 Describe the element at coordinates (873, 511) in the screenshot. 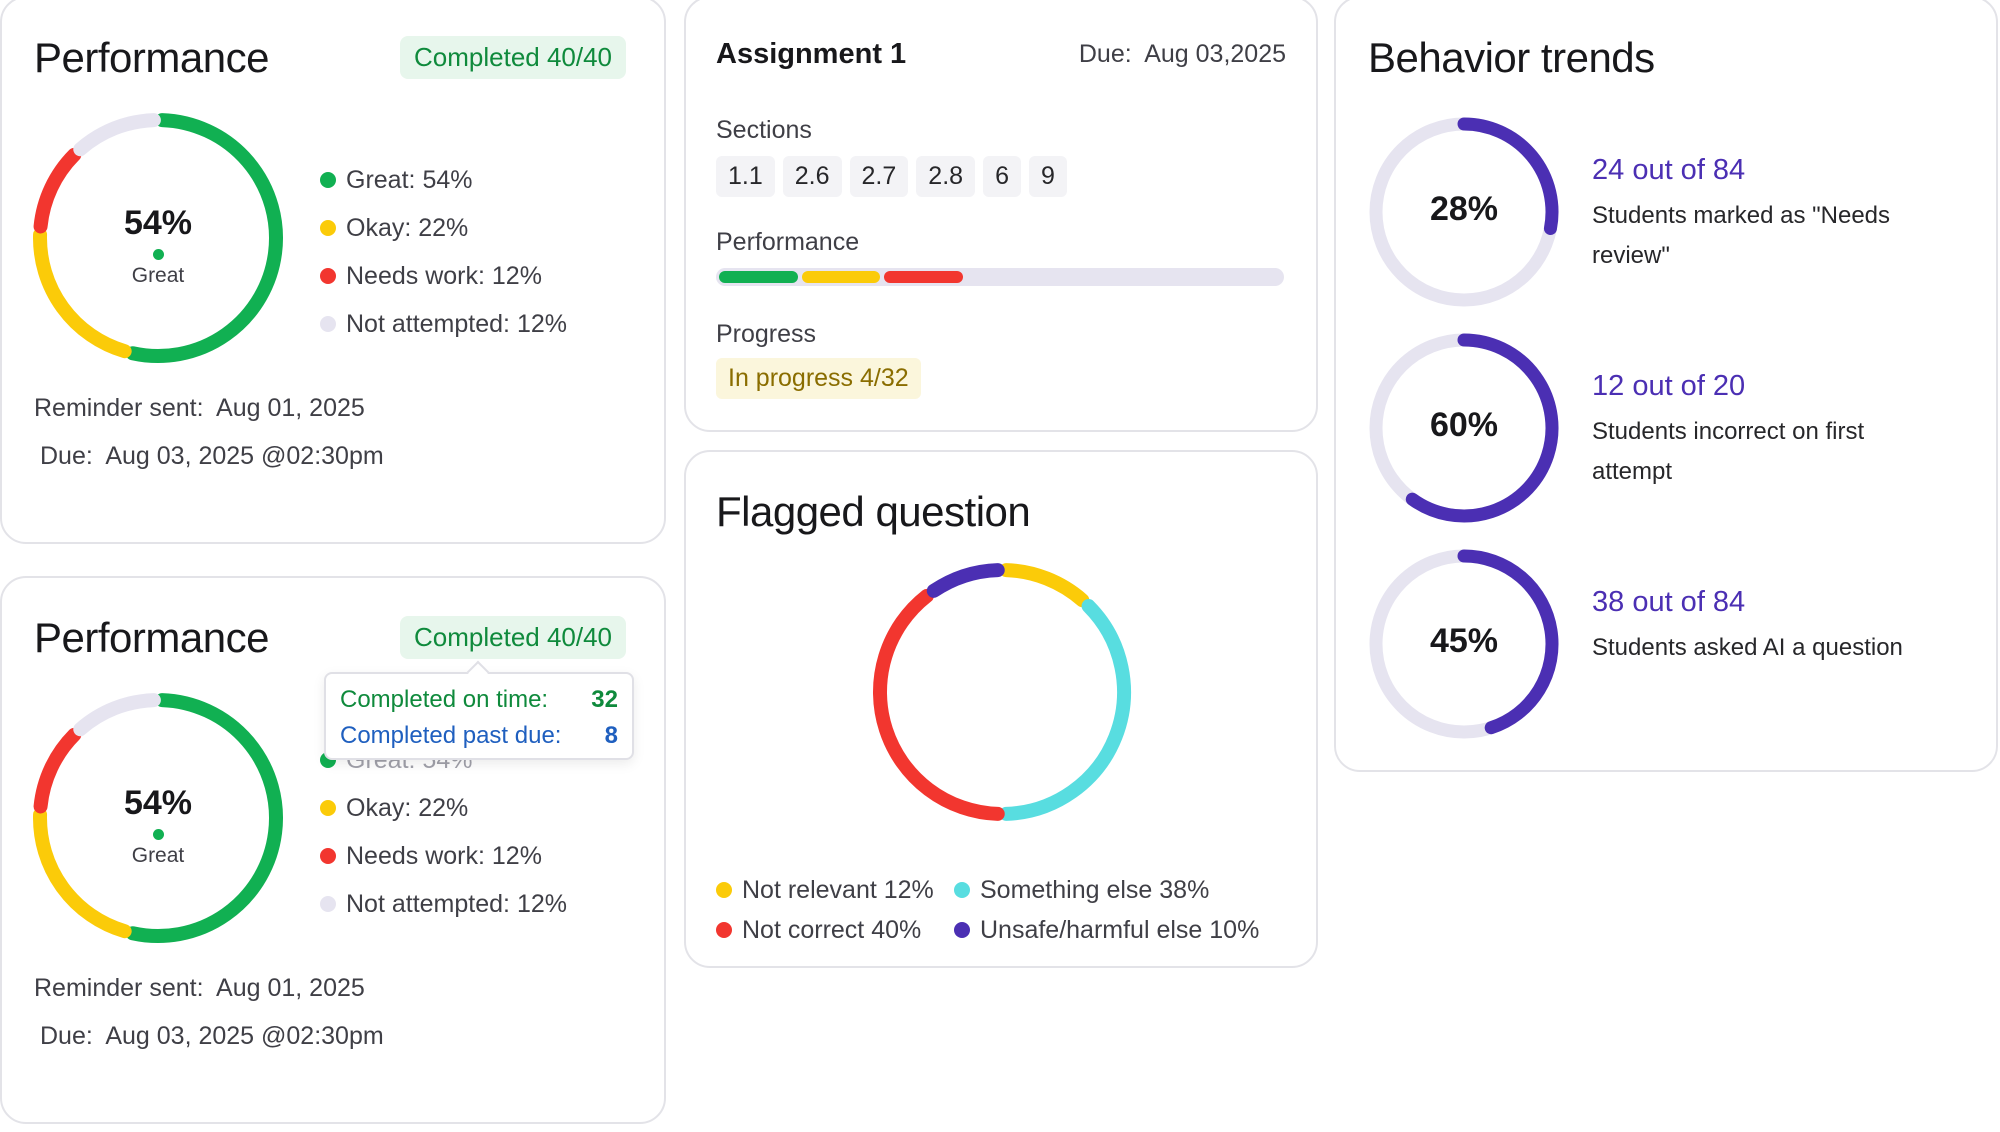

I see `flagged-title: Flagged question` at that location.